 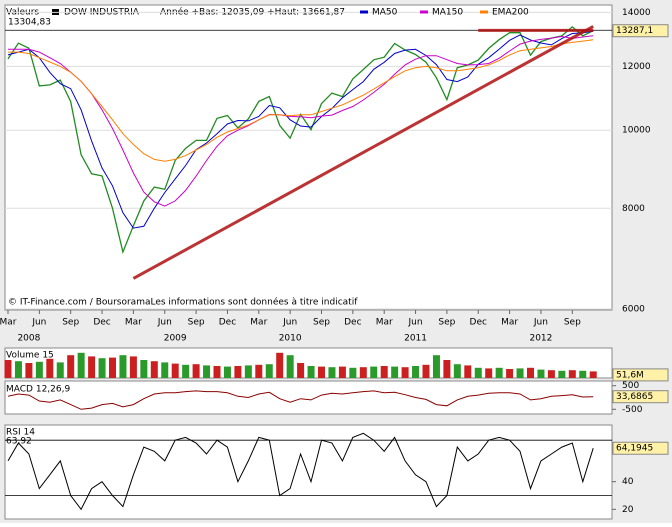 I want to click on level-label: 13304,83, so click(x=29, y=23).